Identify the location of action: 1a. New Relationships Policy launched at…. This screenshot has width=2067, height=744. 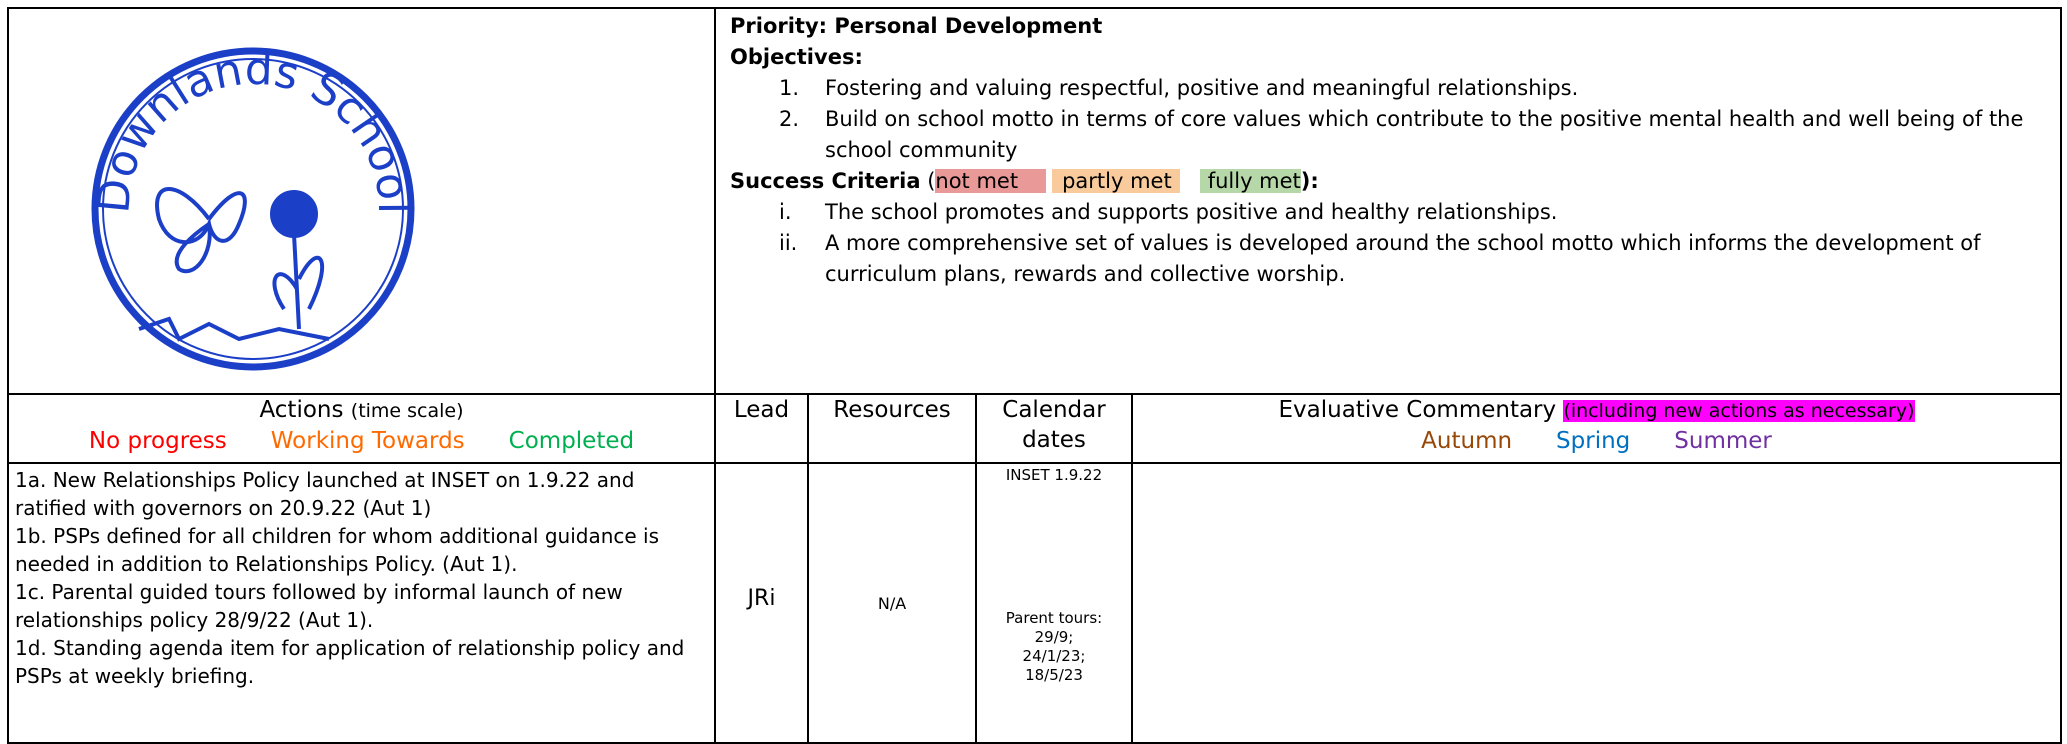
(325, 494).